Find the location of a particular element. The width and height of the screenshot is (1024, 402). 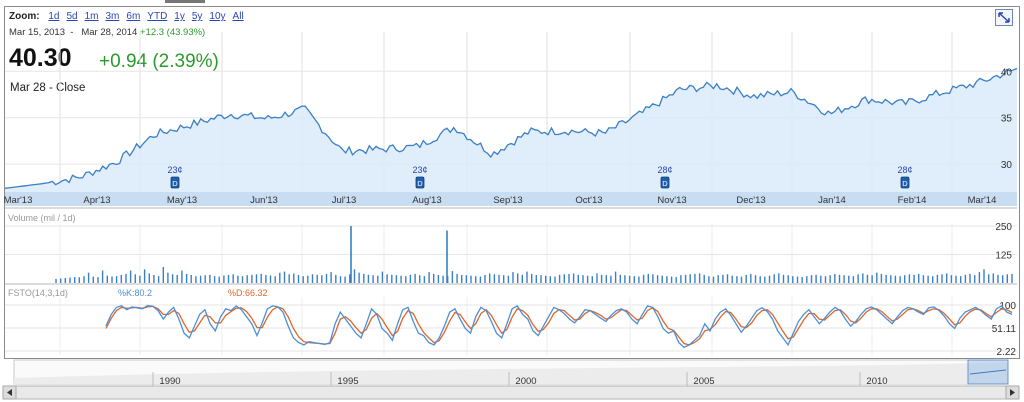

price-xtick-label: Nov'13 is located at coordinates (671, 200).